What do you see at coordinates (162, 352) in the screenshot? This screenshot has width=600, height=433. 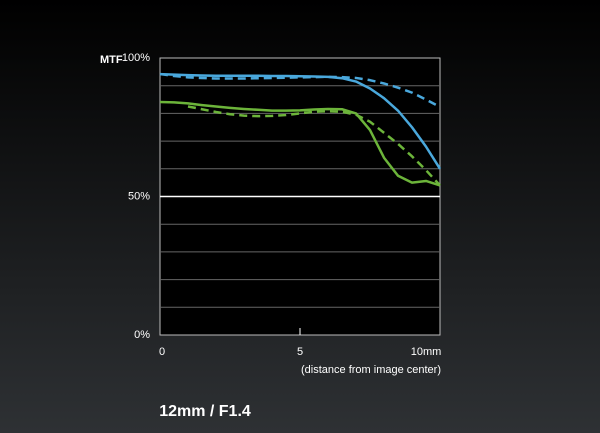 I see `x-tick-label: 0` at bounding box center [162, 352].